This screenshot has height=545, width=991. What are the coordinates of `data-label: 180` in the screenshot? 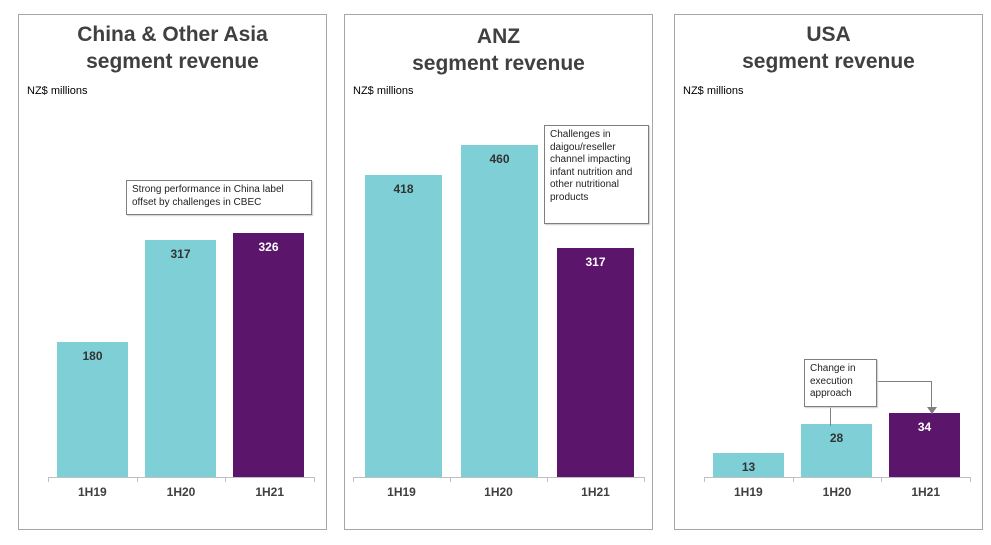 It's located at (92, 356).